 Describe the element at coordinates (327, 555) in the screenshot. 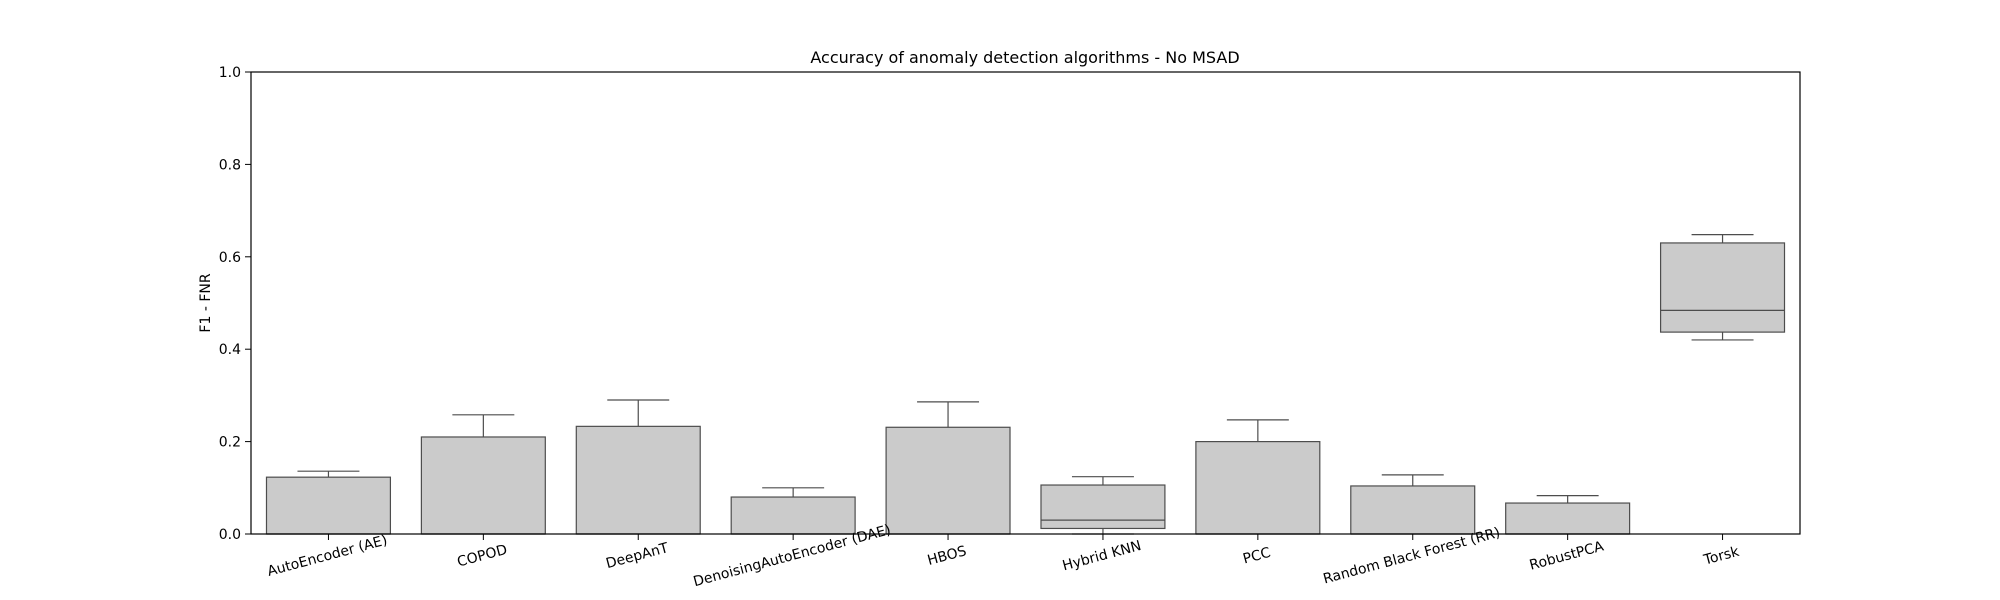

I see `x-tick-label: AutoEncoder (AE)` at that location.